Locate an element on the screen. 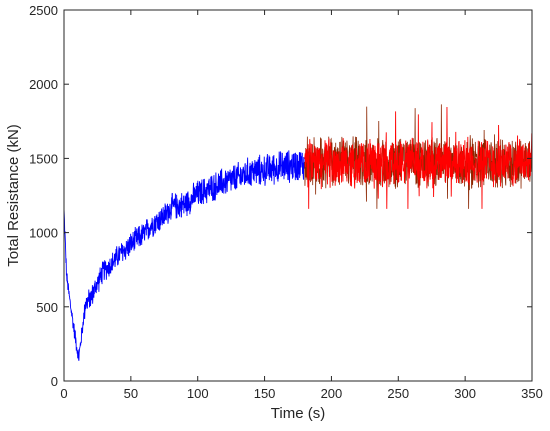 The height and width of the screenshot is (431, 550). x-tick-label: 200 is located at coordinates (332, 393).